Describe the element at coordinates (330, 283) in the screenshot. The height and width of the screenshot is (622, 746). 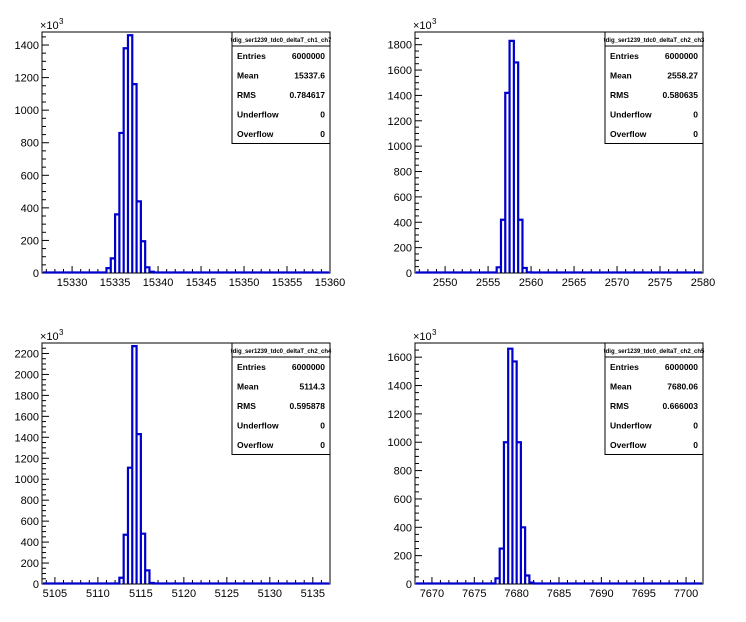
I see `x-tick-label: 15360` at that location.